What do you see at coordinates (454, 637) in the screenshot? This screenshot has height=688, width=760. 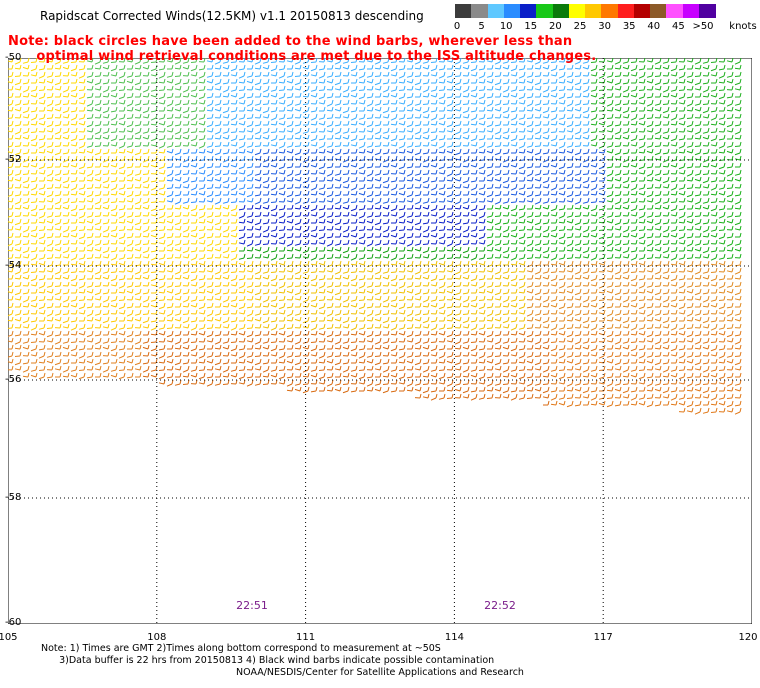 I see `longitude-label: 114` at bounding box center [454, 637].